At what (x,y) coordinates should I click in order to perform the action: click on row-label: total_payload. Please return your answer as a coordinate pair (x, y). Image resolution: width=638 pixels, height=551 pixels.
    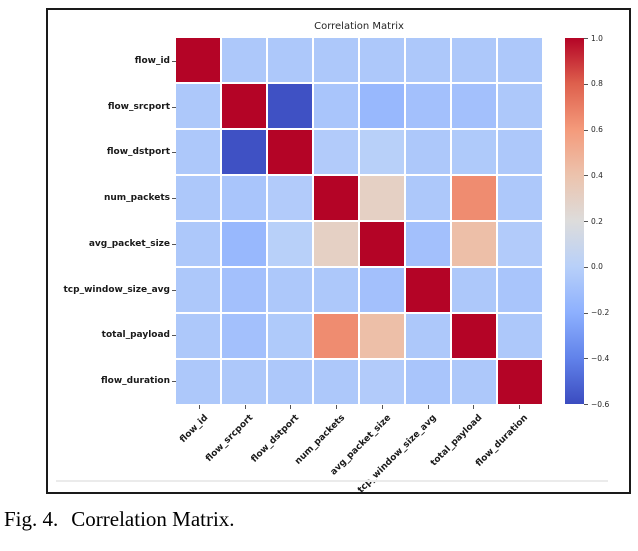
    Looking at the image, I should click on (135, 335).